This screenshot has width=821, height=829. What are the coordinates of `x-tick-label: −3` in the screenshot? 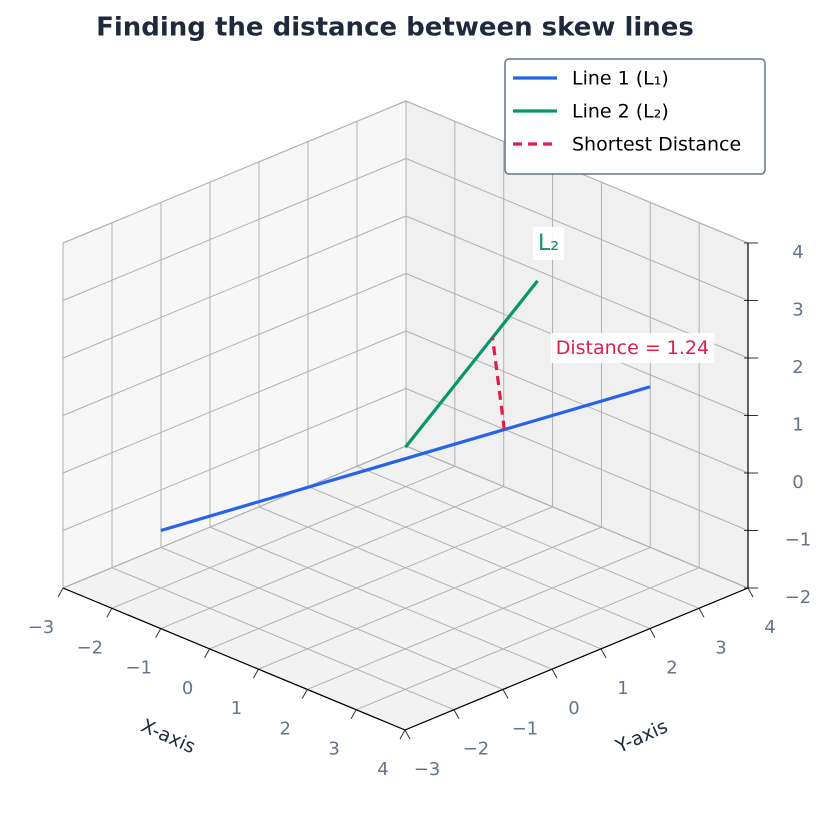 It's located at (41, 627).